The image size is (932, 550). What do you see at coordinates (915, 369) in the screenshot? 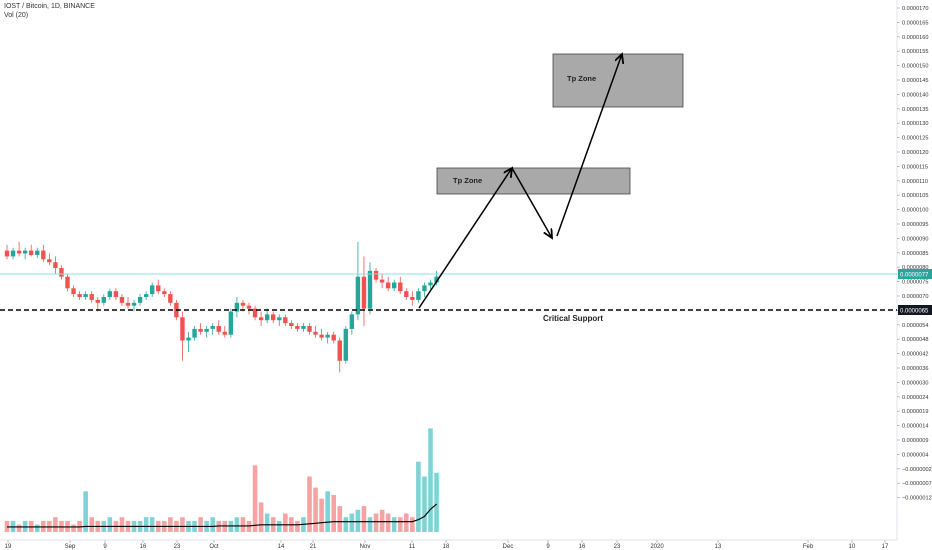
I see `y-tick-label: 0.0000036` at bounding box center [915, 369].